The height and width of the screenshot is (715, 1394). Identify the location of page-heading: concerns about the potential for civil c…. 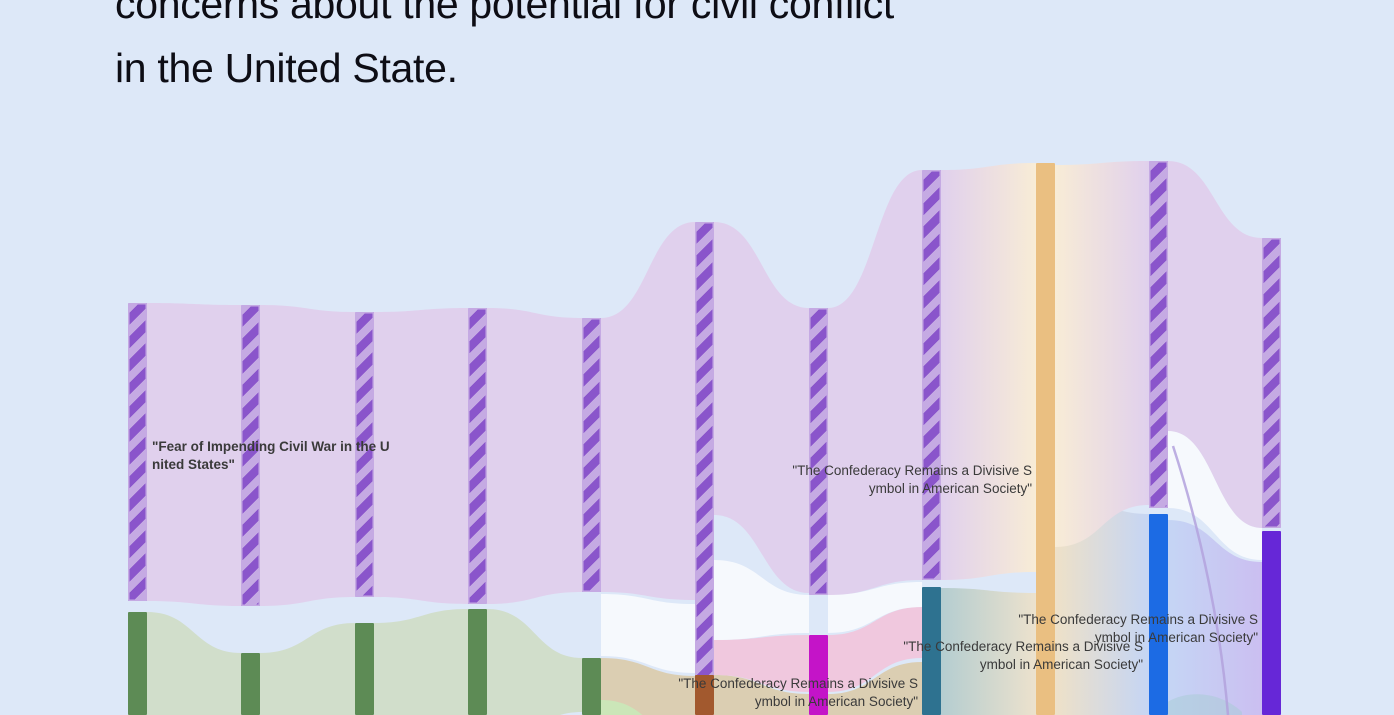
(504, 50).